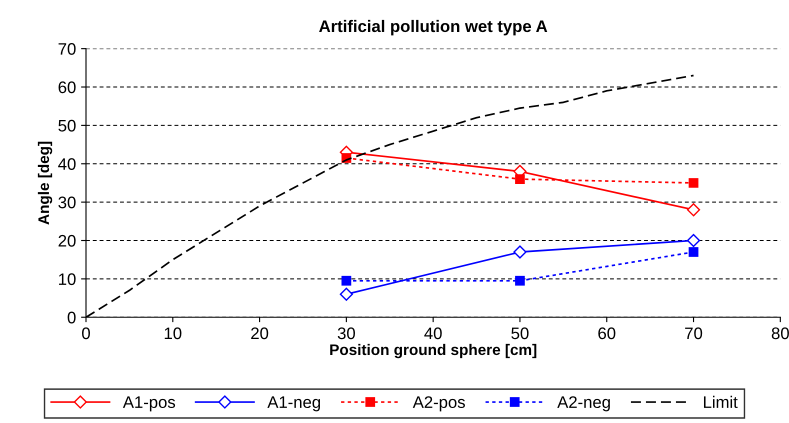 This screenshot has width=789, height=423. What do you see at coordinates (721, 402) in the screenshot?
I see `legend-label: Limit` at bounding box center [721, 402].